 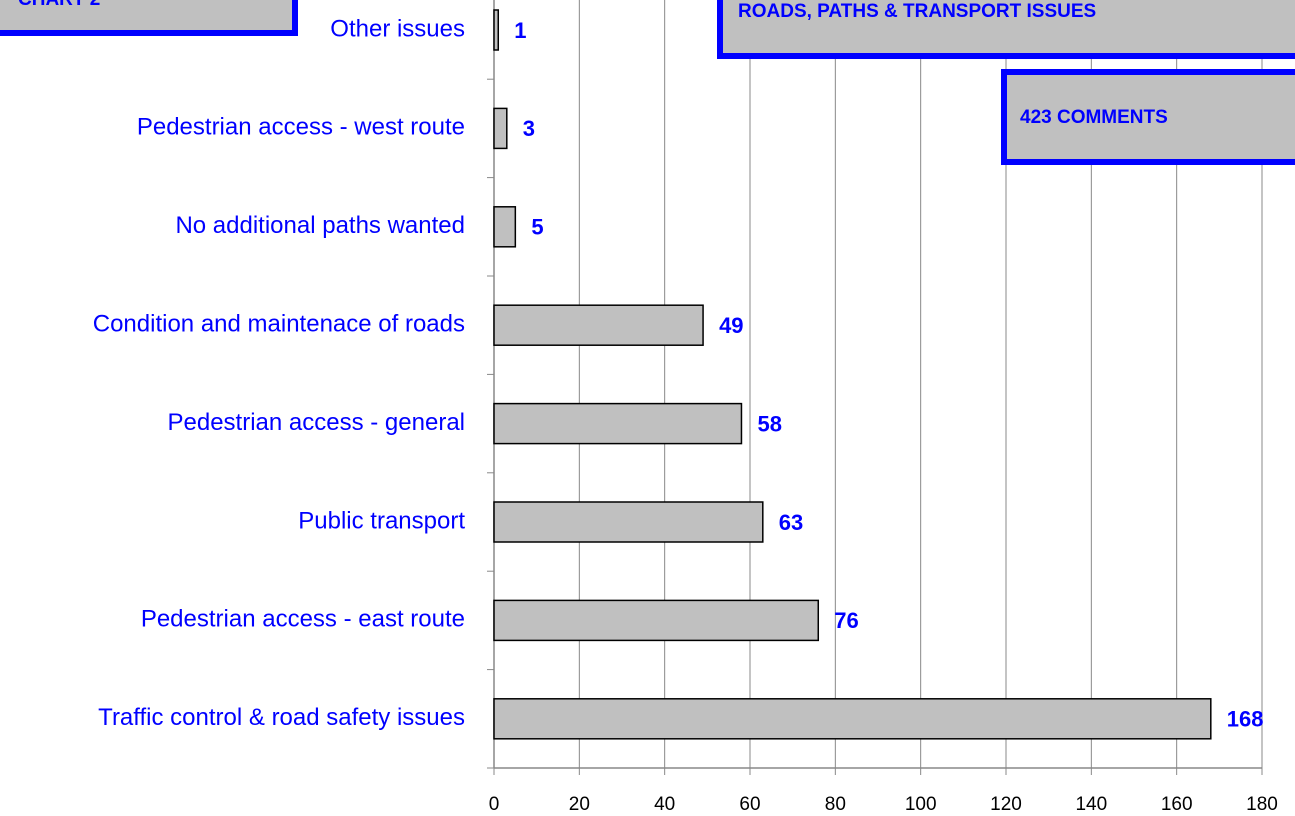 I want to click on y-tick-label: Pedestrian access - general, so click(x=317, y=422).